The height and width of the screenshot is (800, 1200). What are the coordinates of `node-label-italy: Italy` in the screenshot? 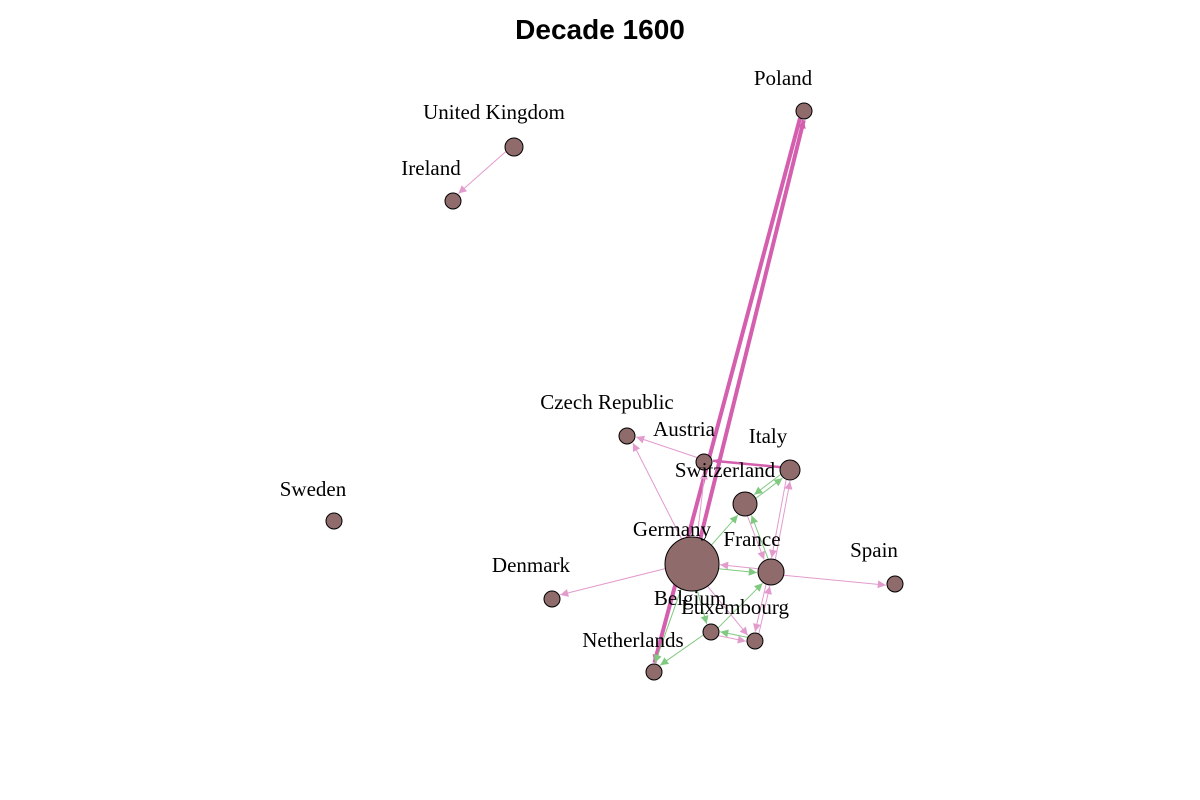 It's located at (768, 436).